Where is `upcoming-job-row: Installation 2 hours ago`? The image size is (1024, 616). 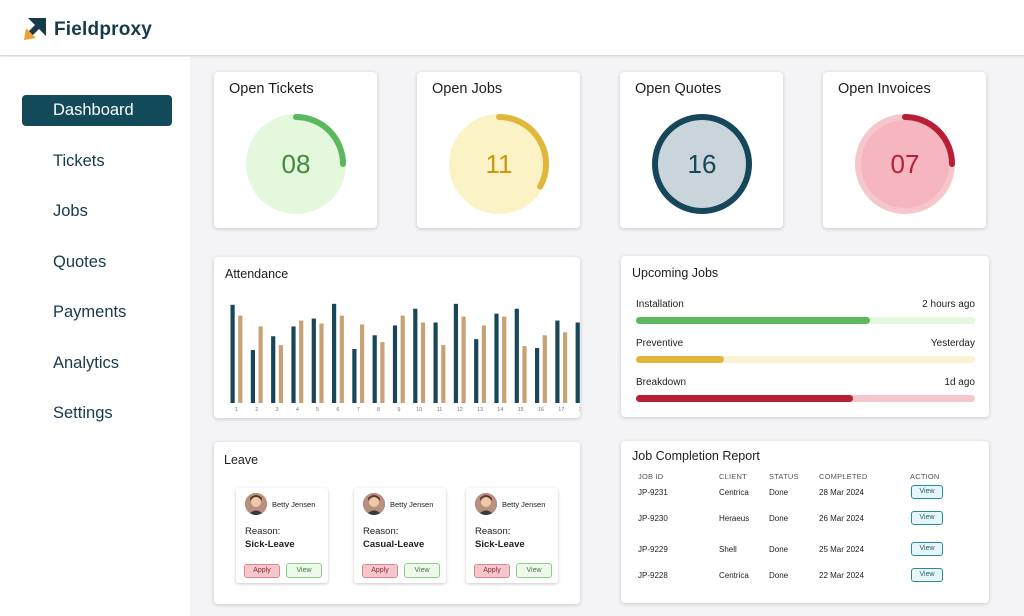
upcoming-job-row: Installation 2 hours ago is located at coordinates (805, 319).